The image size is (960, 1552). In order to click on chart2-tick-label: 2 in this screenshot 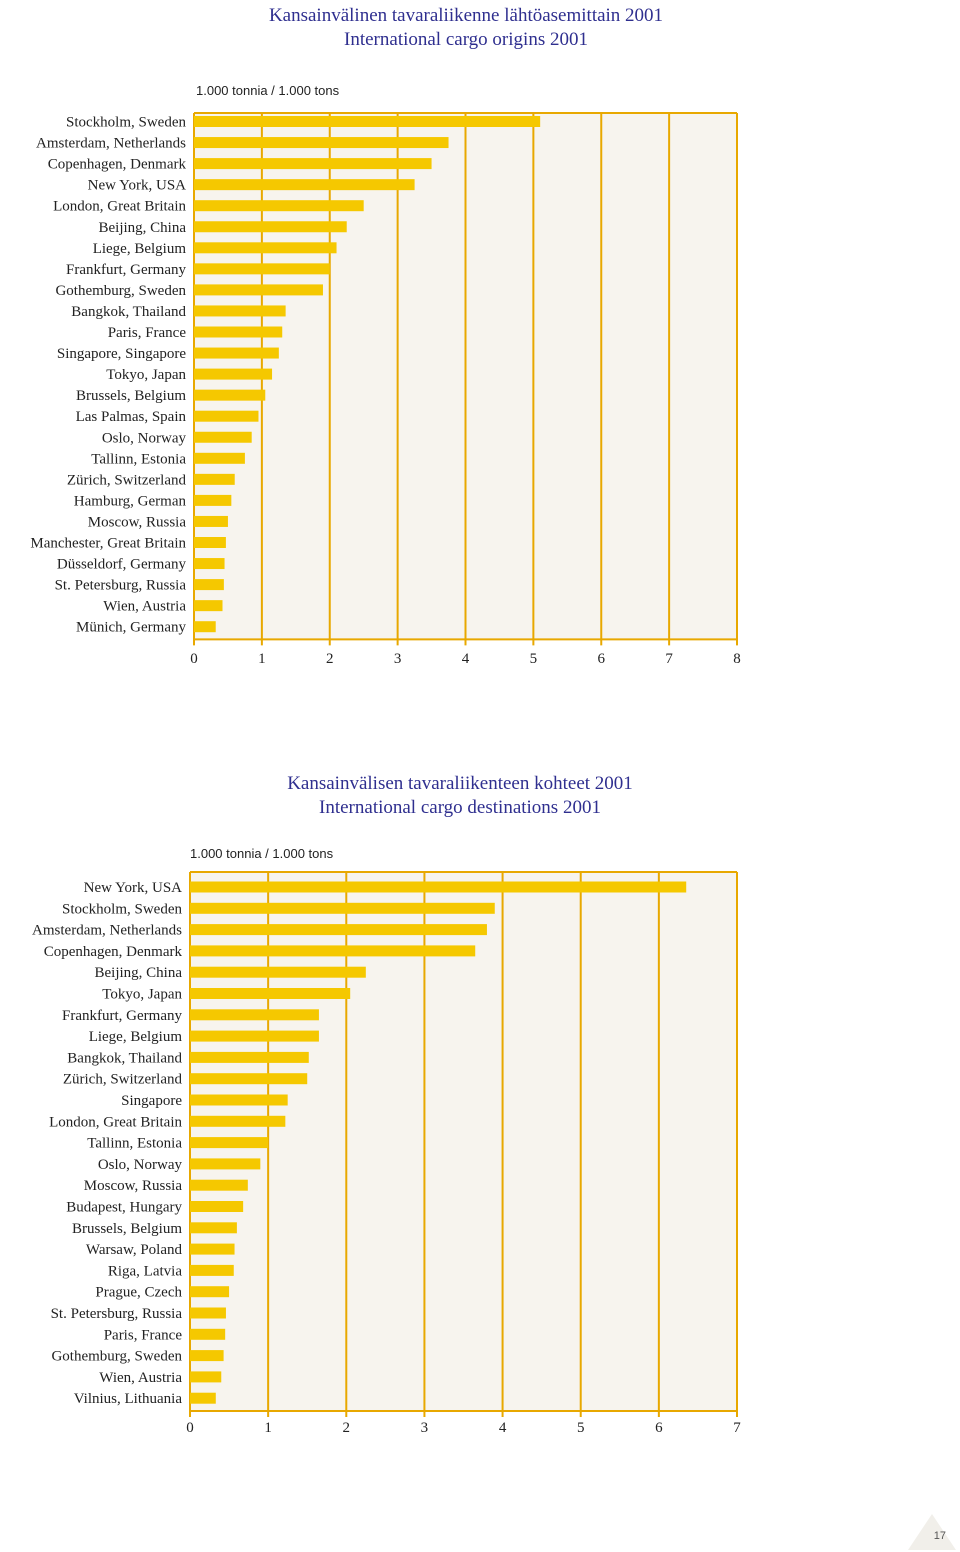, I will do `click(347, 1428)`.